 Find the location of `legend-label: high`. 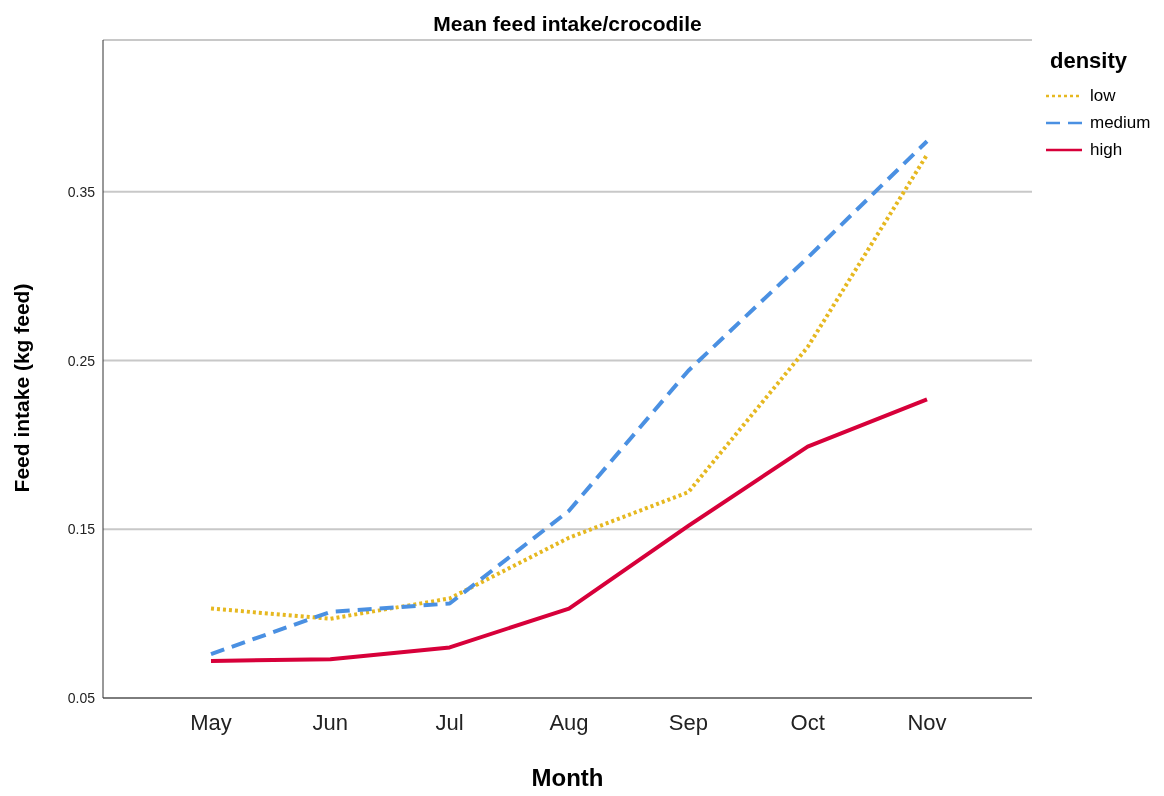

legend-label: high is located at coordinates (1106, 149).